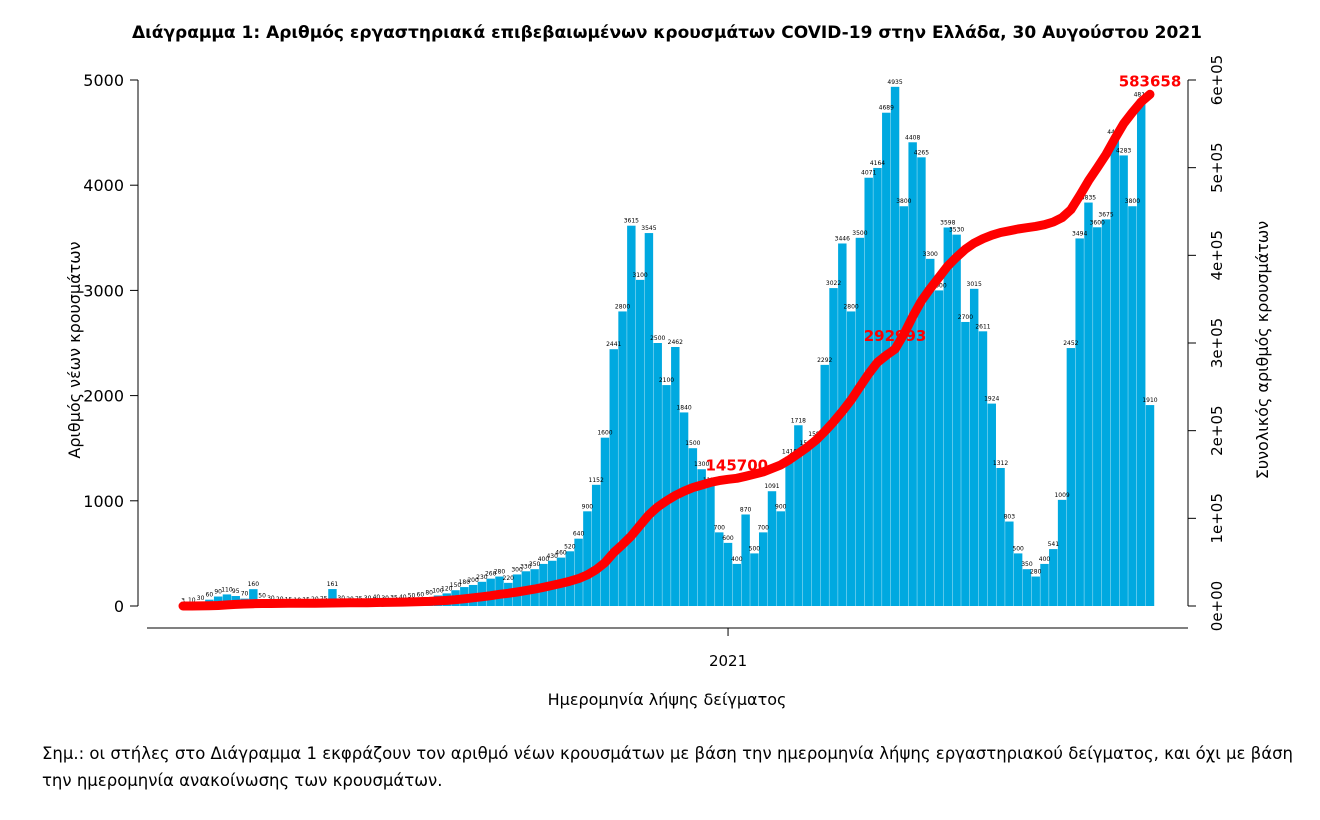 The image size is (1320, 820). Describe the element at coordinates (119, 606) in the screenshot. I see `y-tick-label: 0` at that location.